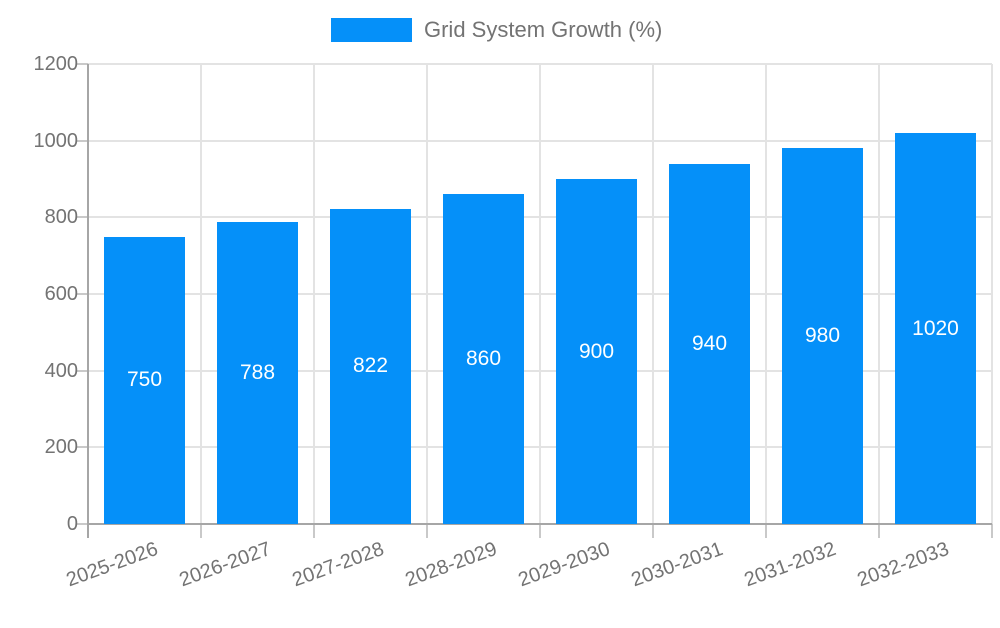 Image resolution: width=1000 pixels, height=628 pixels. I want to click on bar-value-label: 822, so click(370, 366).